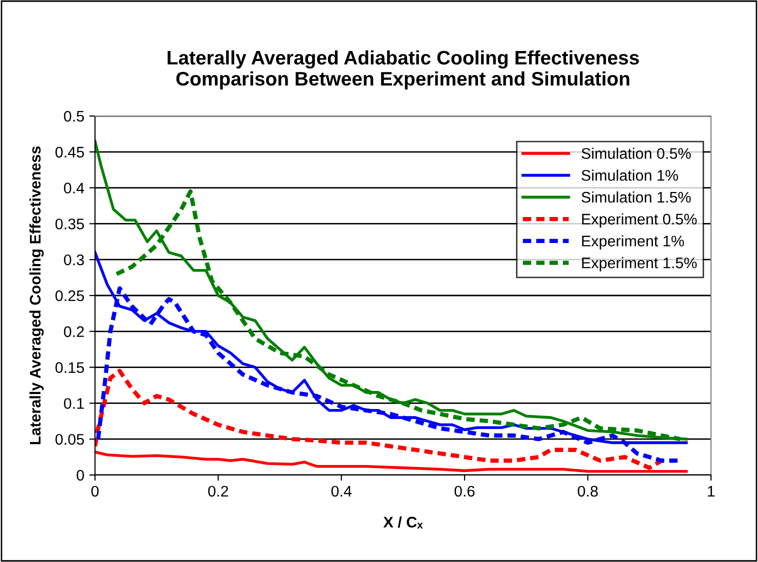 The height and width of the screenshot is (562, 758). Describe the element at coordinates (464, 491) in the screenshot. I see `x-tick-label: 0.6` at that location.